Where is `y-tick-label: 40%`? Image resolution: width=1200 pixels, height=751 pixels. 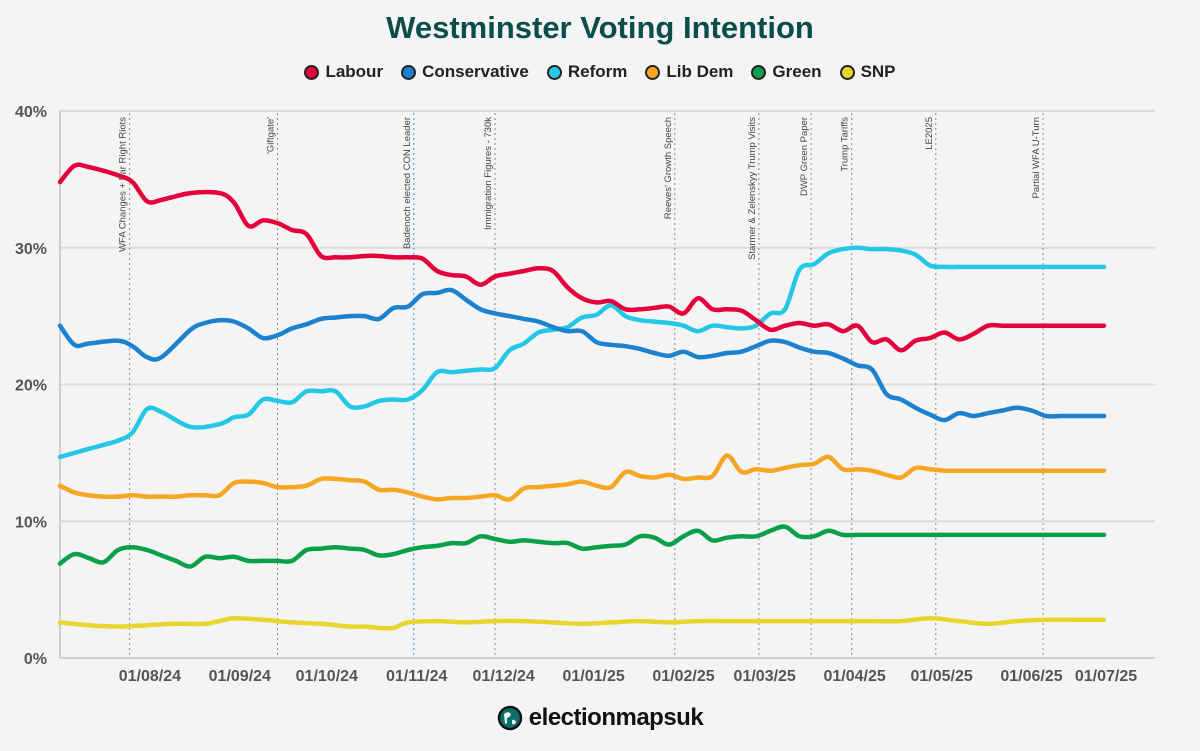
y-tick-label: 40% is located at coordinates (31, 112).